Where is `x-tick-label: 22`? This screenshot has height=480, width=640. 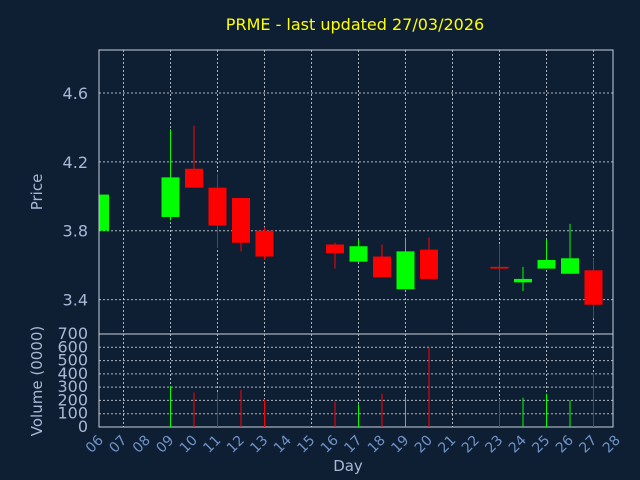
x-tick-label: 22 is located at coordinates (471, 445).